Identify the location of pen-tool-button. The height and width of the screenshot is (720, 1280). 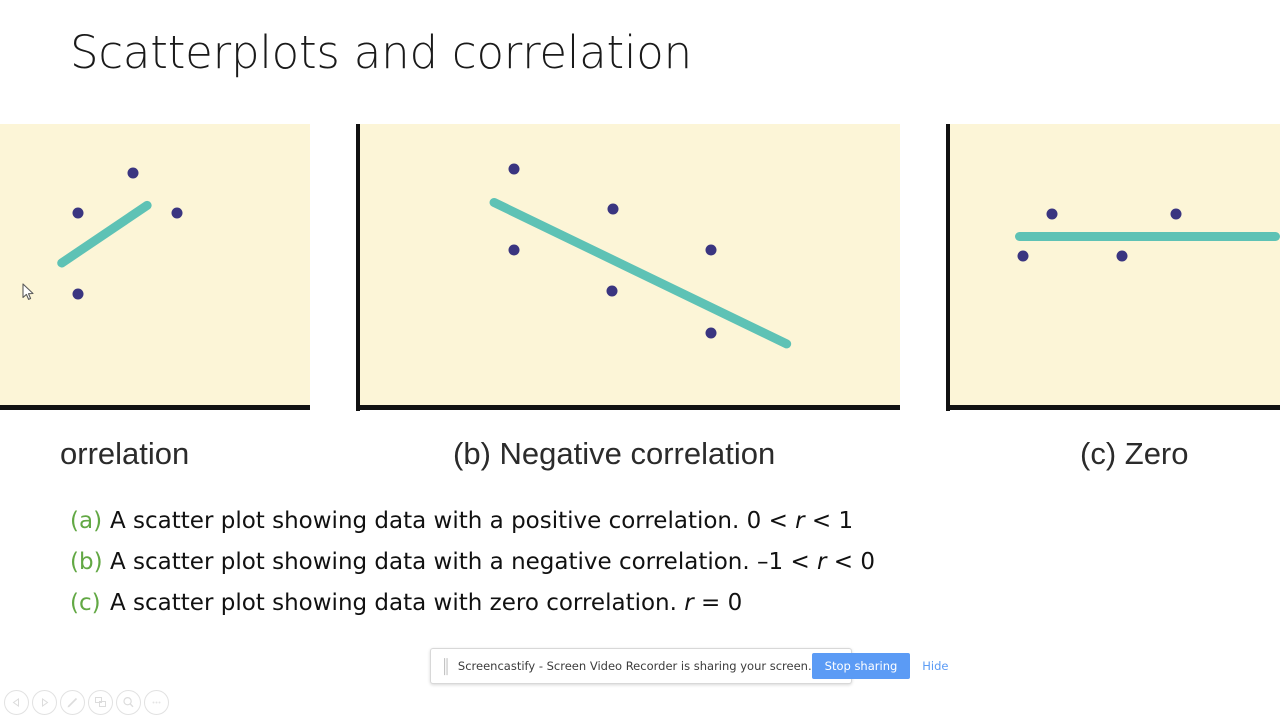
(72, 702).